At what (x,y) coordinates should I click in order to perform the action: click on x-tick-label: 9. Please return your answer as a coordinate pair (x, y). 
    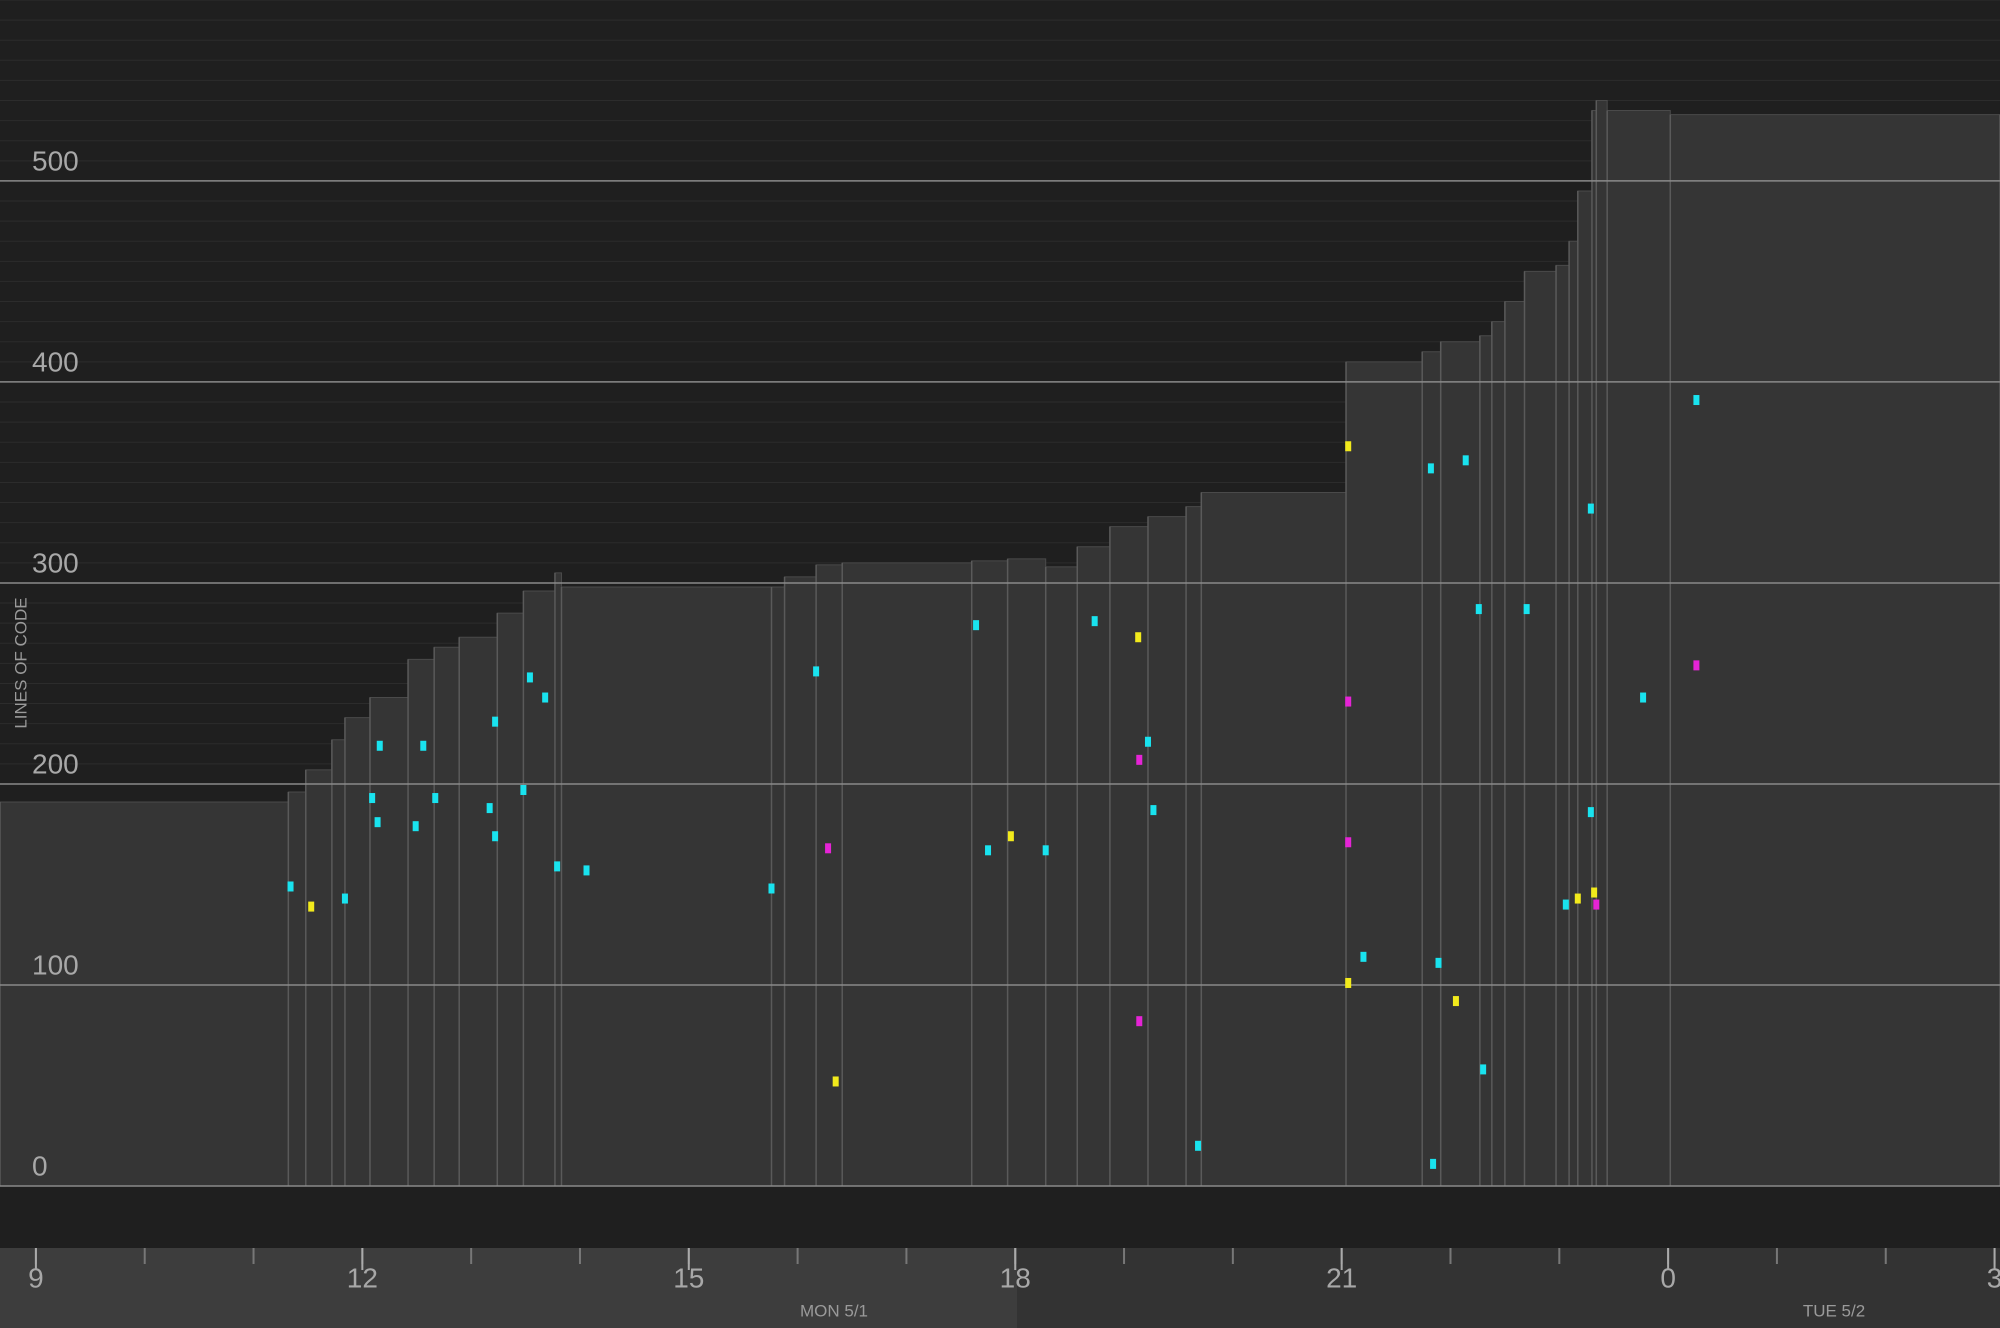
    Looking at the image, I should click on (36, 1277).